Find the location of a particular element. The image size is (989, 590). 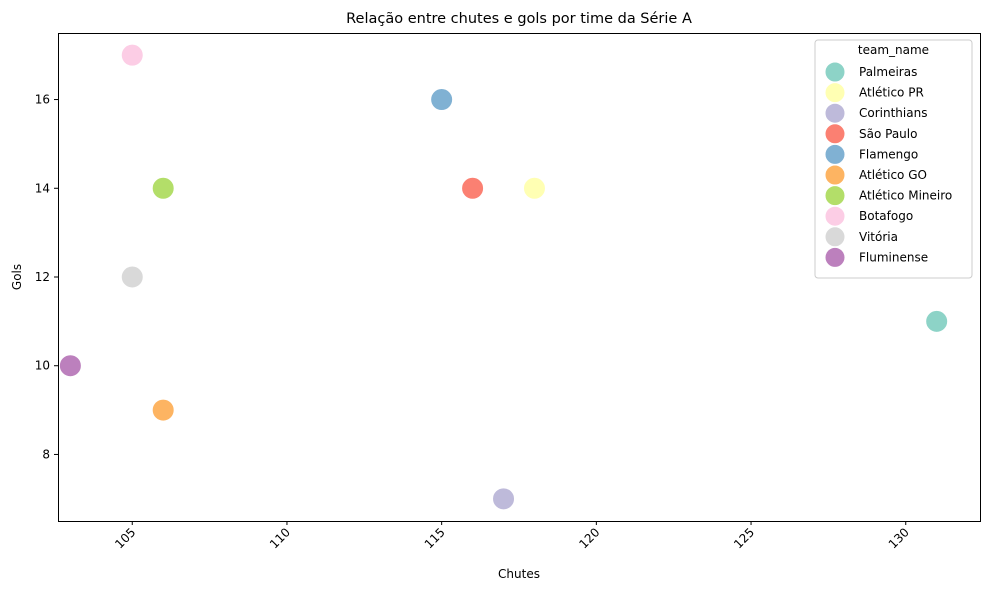

legend-label: Vitória is located at coordinates (878, 237).